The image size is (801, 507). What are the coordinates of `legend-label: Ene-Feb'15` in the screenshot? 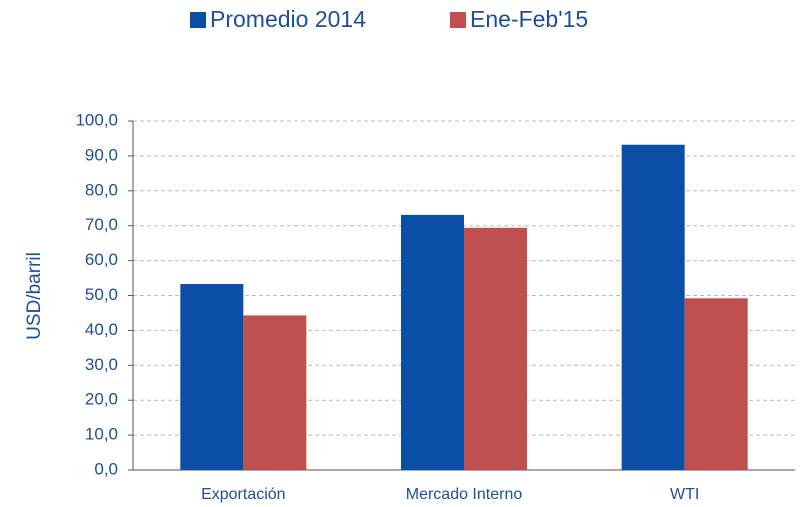 It's located at (529, 19).